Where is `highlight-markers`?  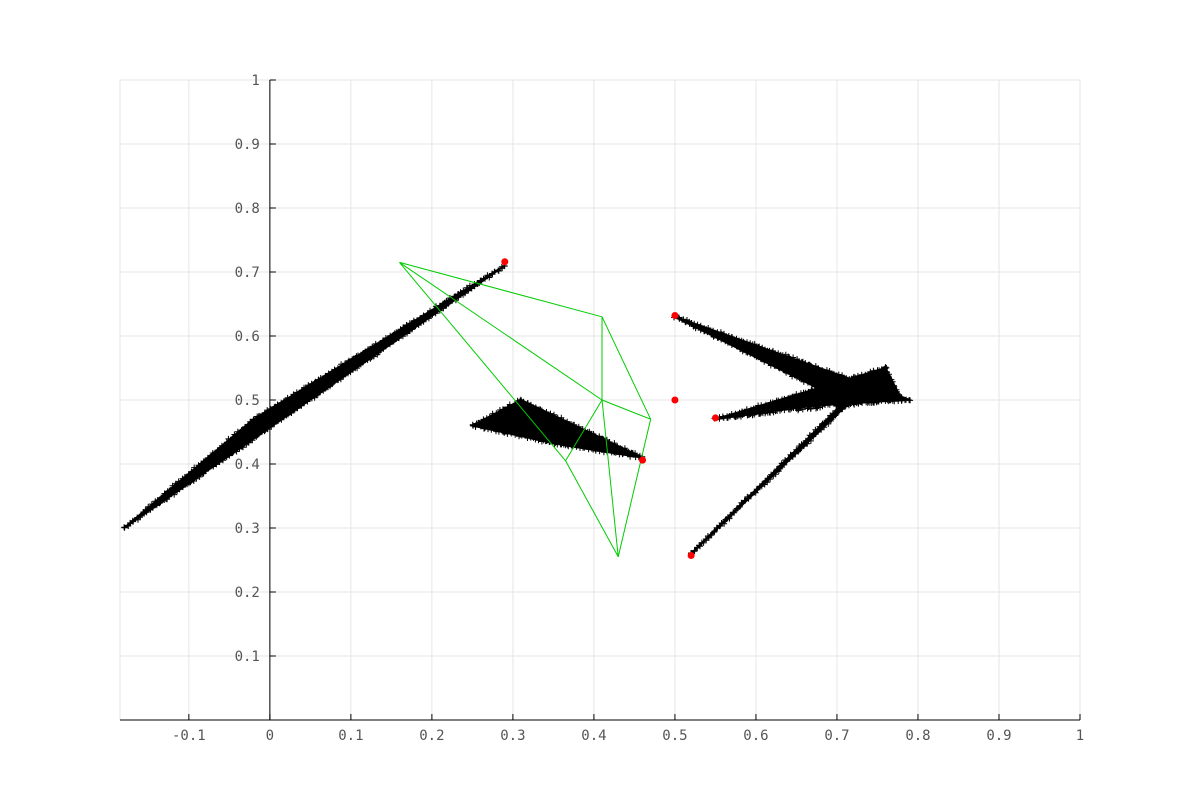
highlight-markers is located at coordinates (610, 409).